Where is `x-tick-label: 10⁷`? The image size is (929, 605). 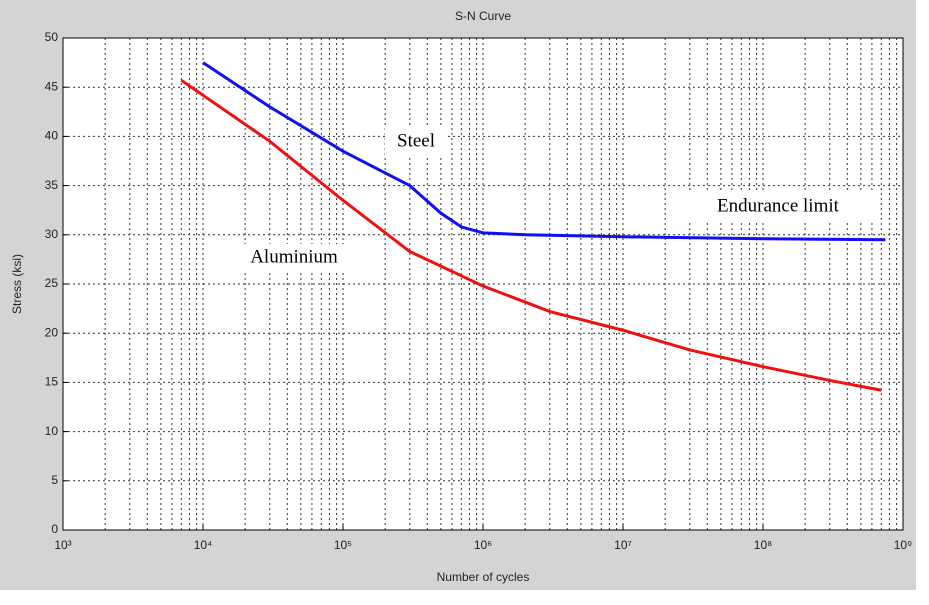
x-tick-label: 10⁷ is located at coordinates (623, 545).